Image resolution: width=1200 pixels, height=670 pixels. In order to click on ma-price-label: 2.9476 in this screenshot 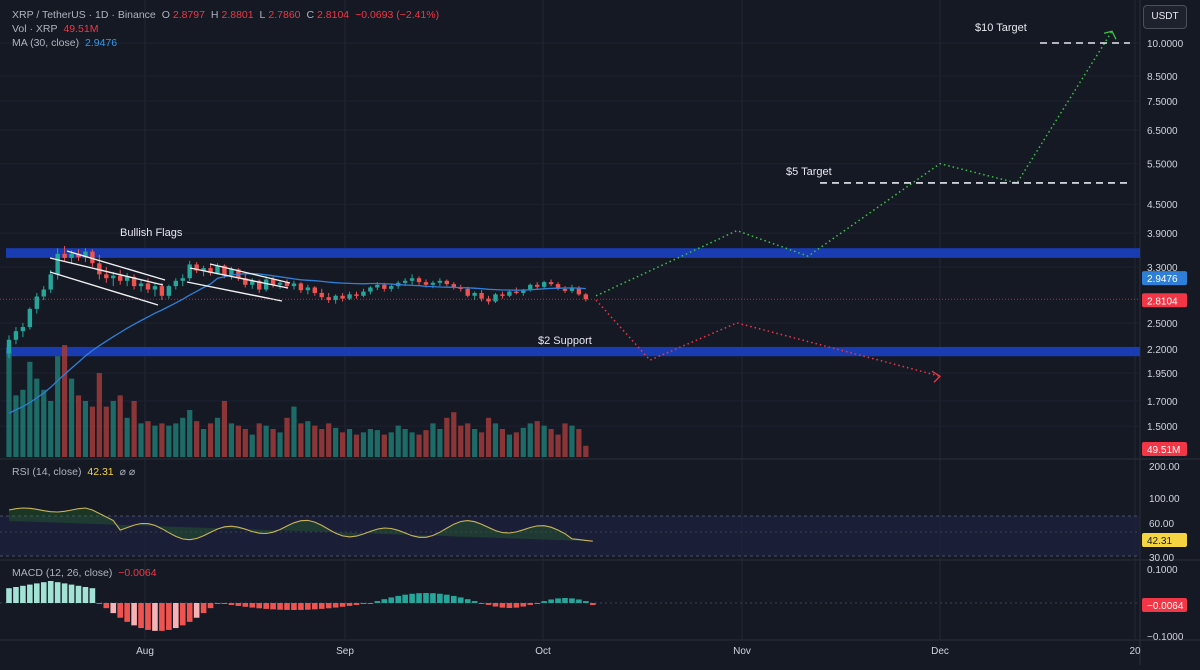, I will do `click(1162, 279)`.